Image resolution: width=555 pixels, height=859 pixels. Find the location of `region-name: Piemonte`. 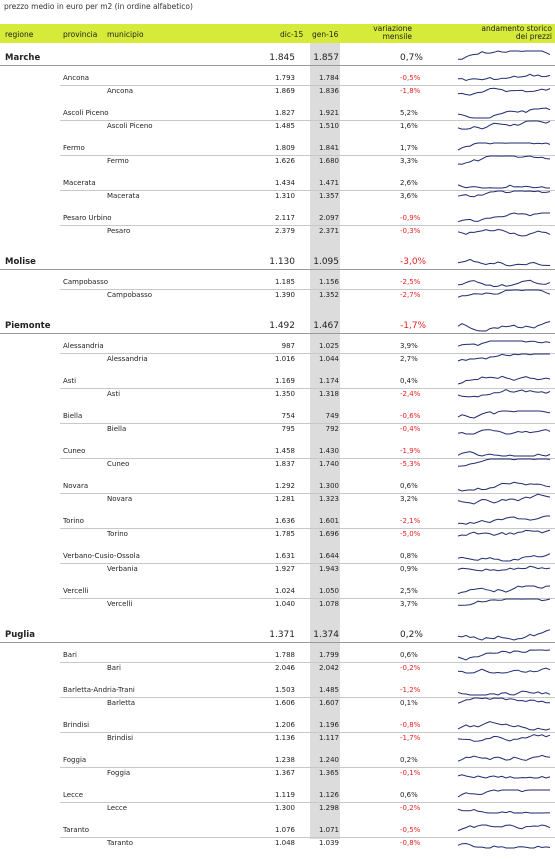

region-name: Piemonte is located at coordinates (28, 326).